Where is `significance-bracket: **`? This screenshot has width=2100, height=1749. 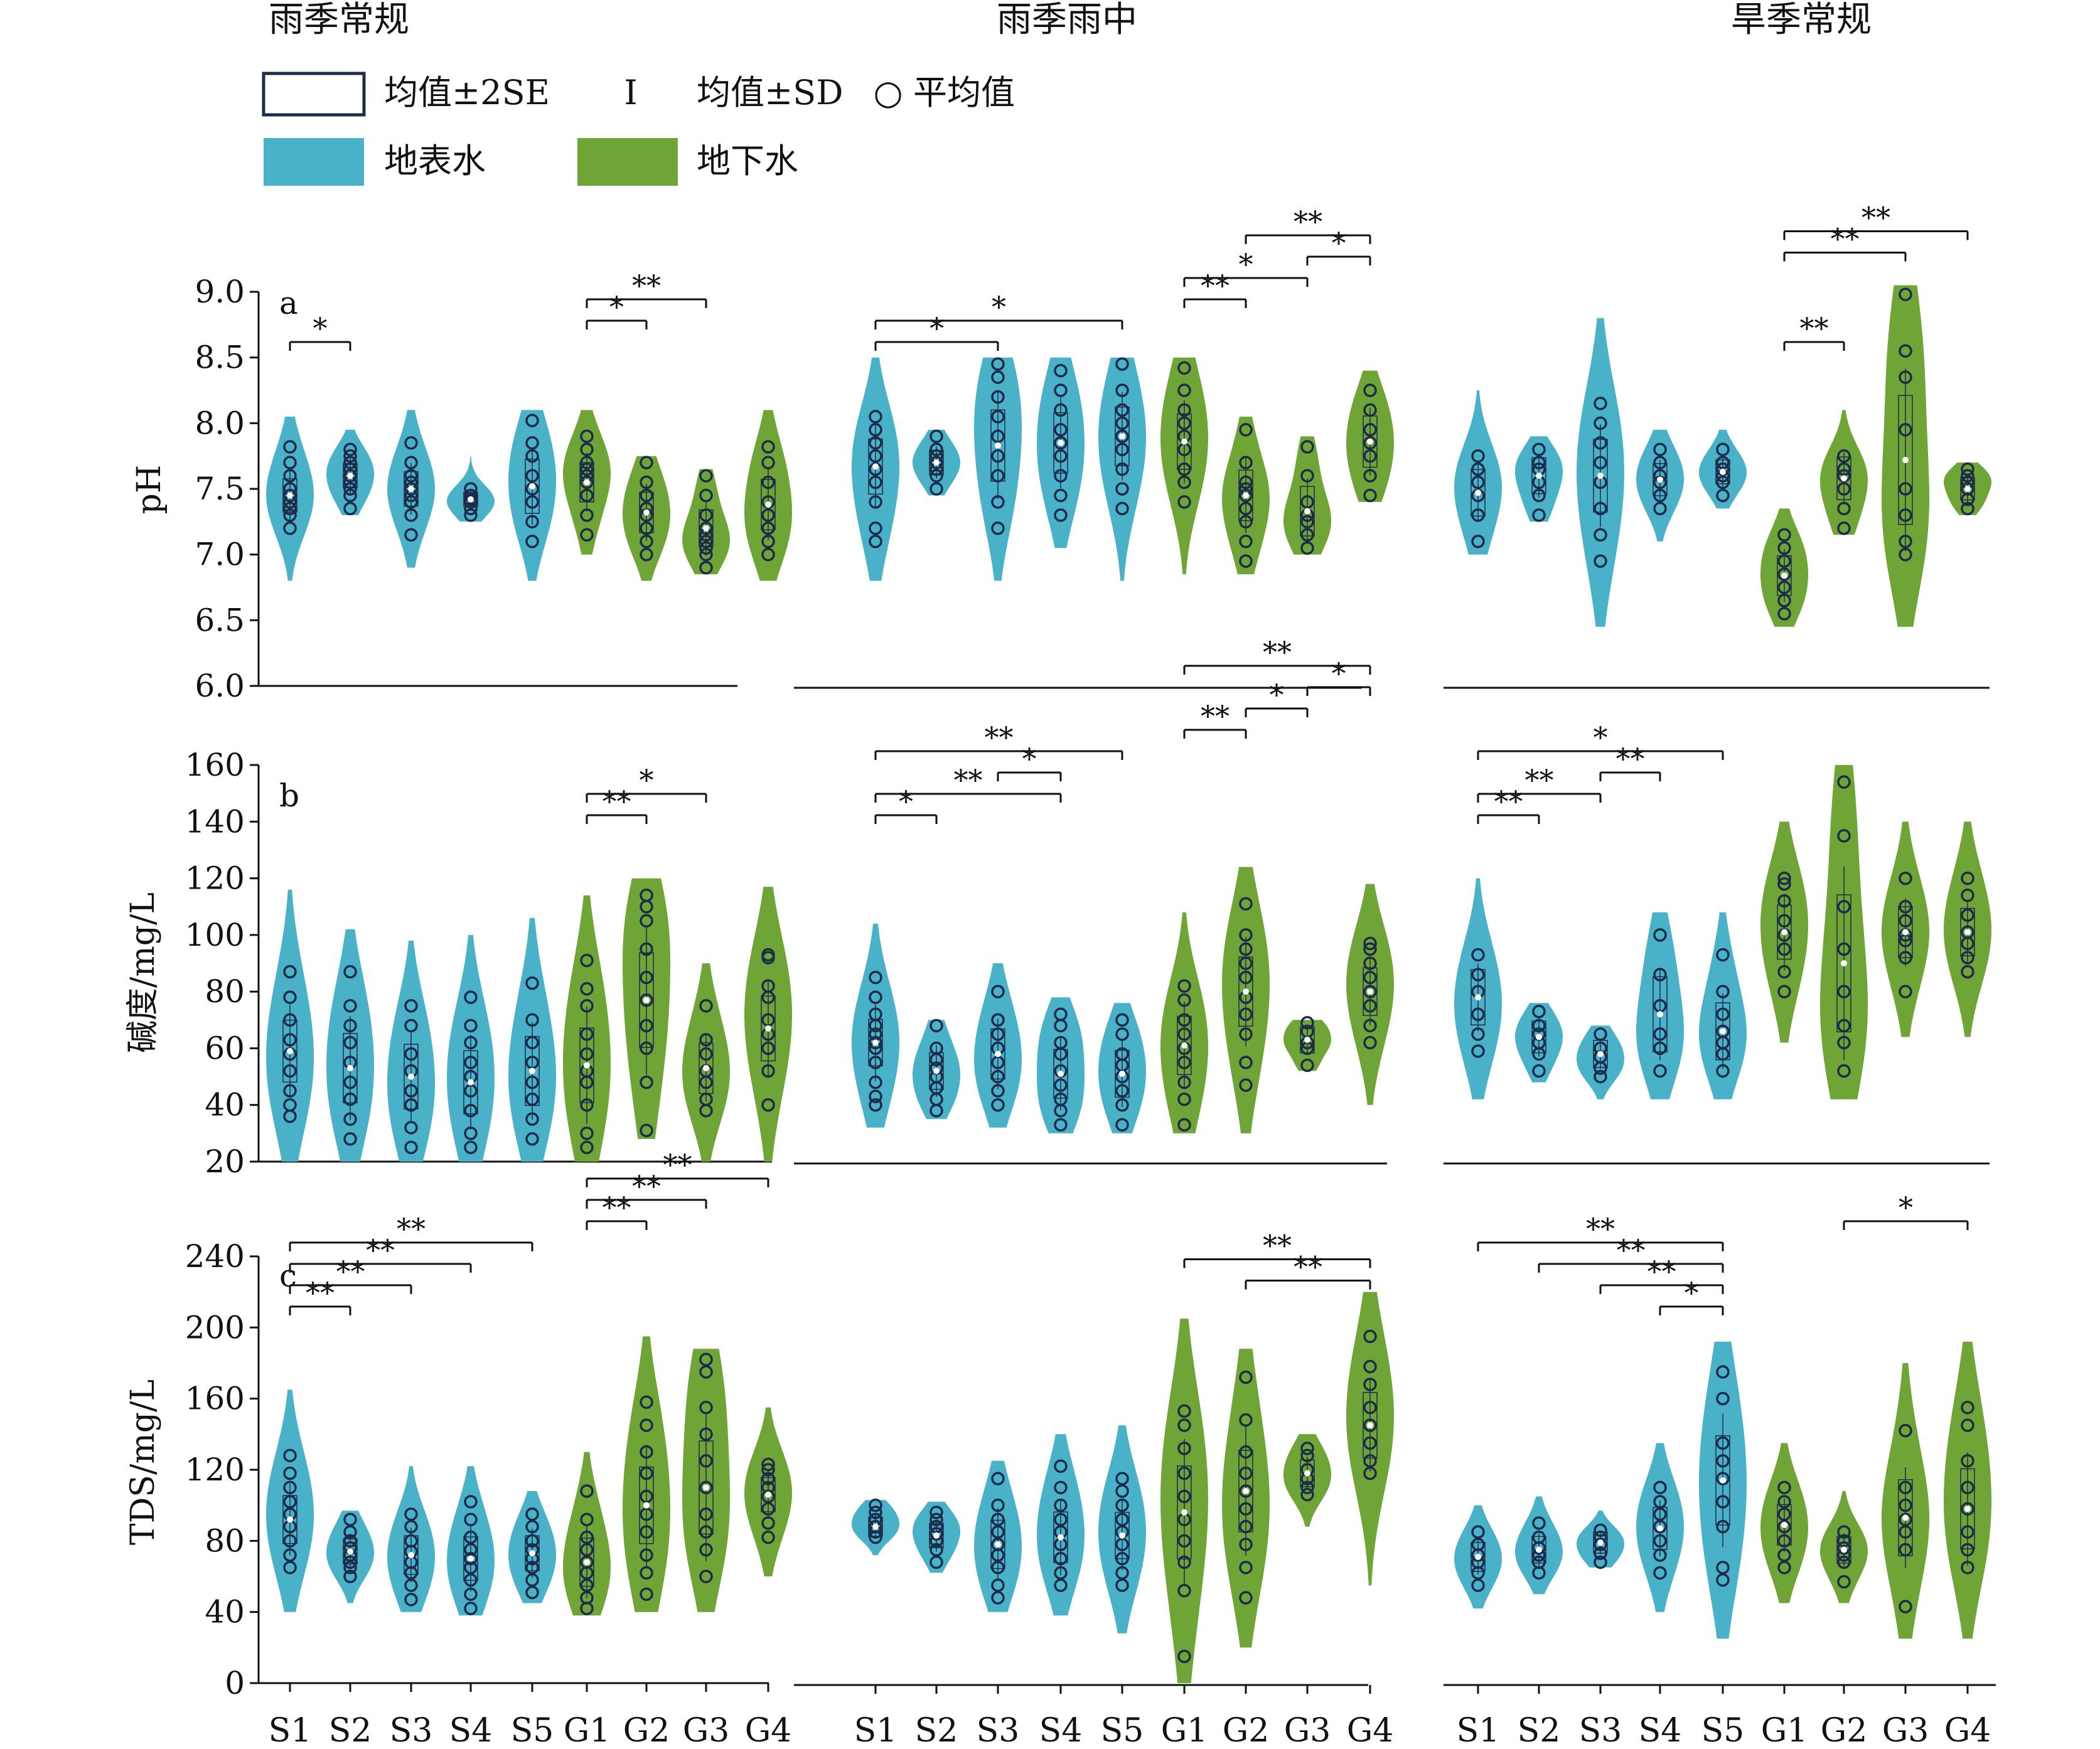 significance-bracket: ** is located at coordinates (1631, 1253).